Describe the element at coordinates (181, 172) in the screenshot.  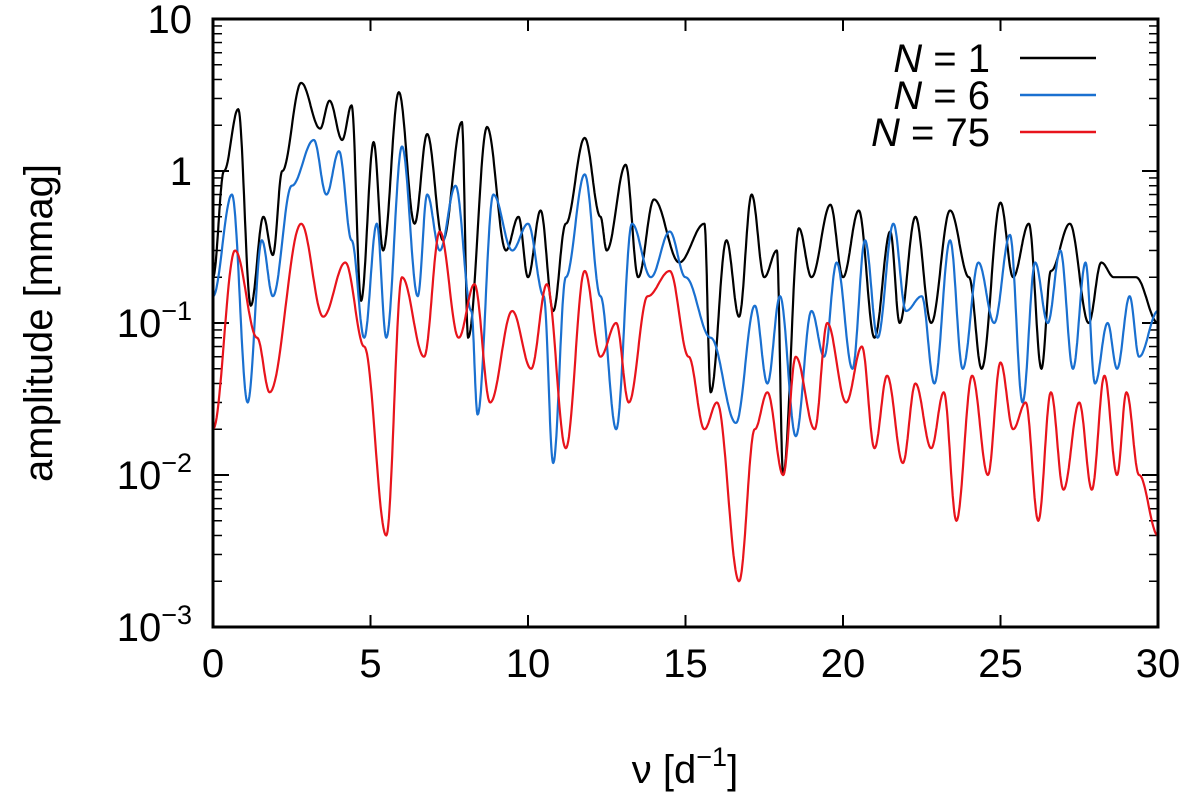
I see `y-tick-label: 1` at that location.